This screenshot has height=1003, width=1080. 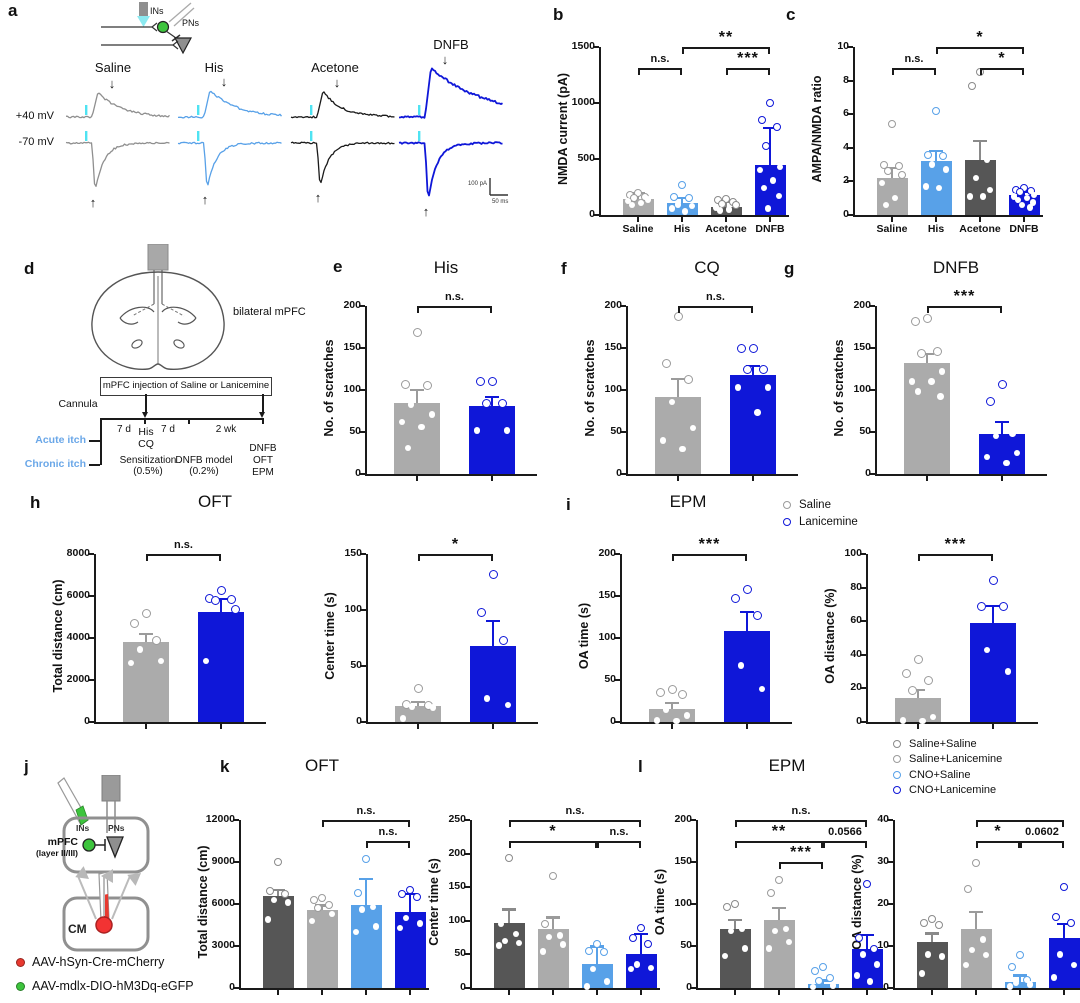 What do you see at coordinates (1002, 58) in the screenshot?
I see `significance-label: *` at bounding box center [1002, 58].